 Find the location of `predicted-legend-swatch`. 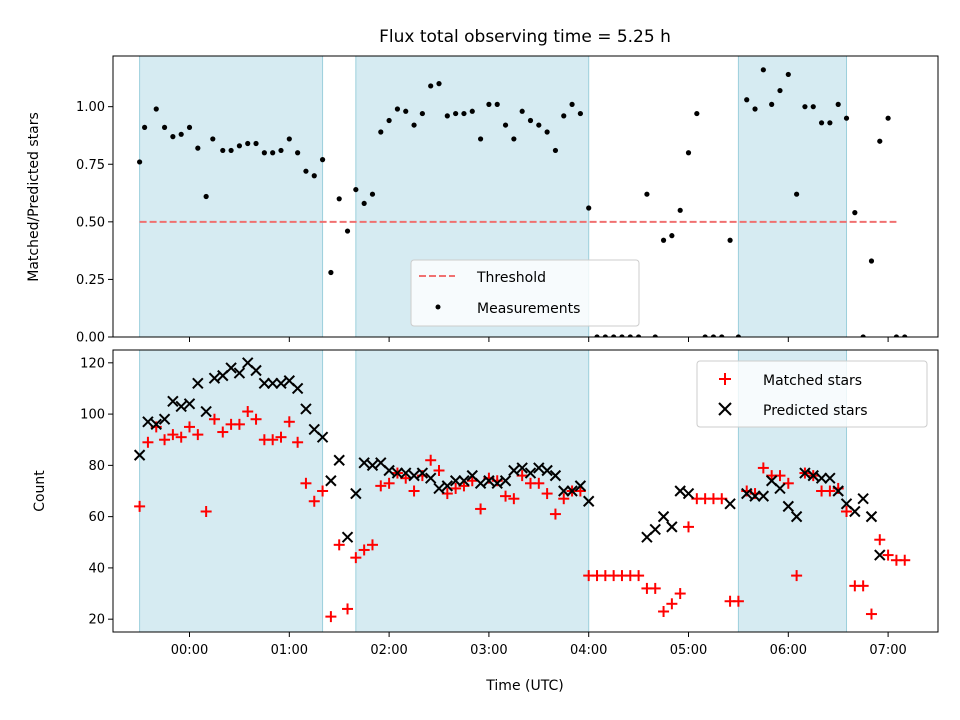

predicted-legend-swatch is located at coordinates (725, 409).